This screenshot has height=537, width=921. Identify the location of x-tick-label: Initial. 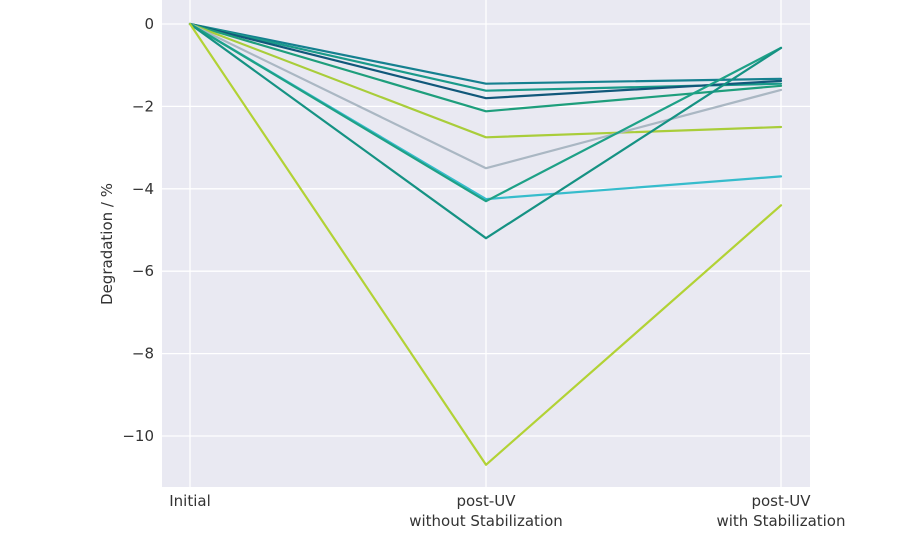
(190, 501).